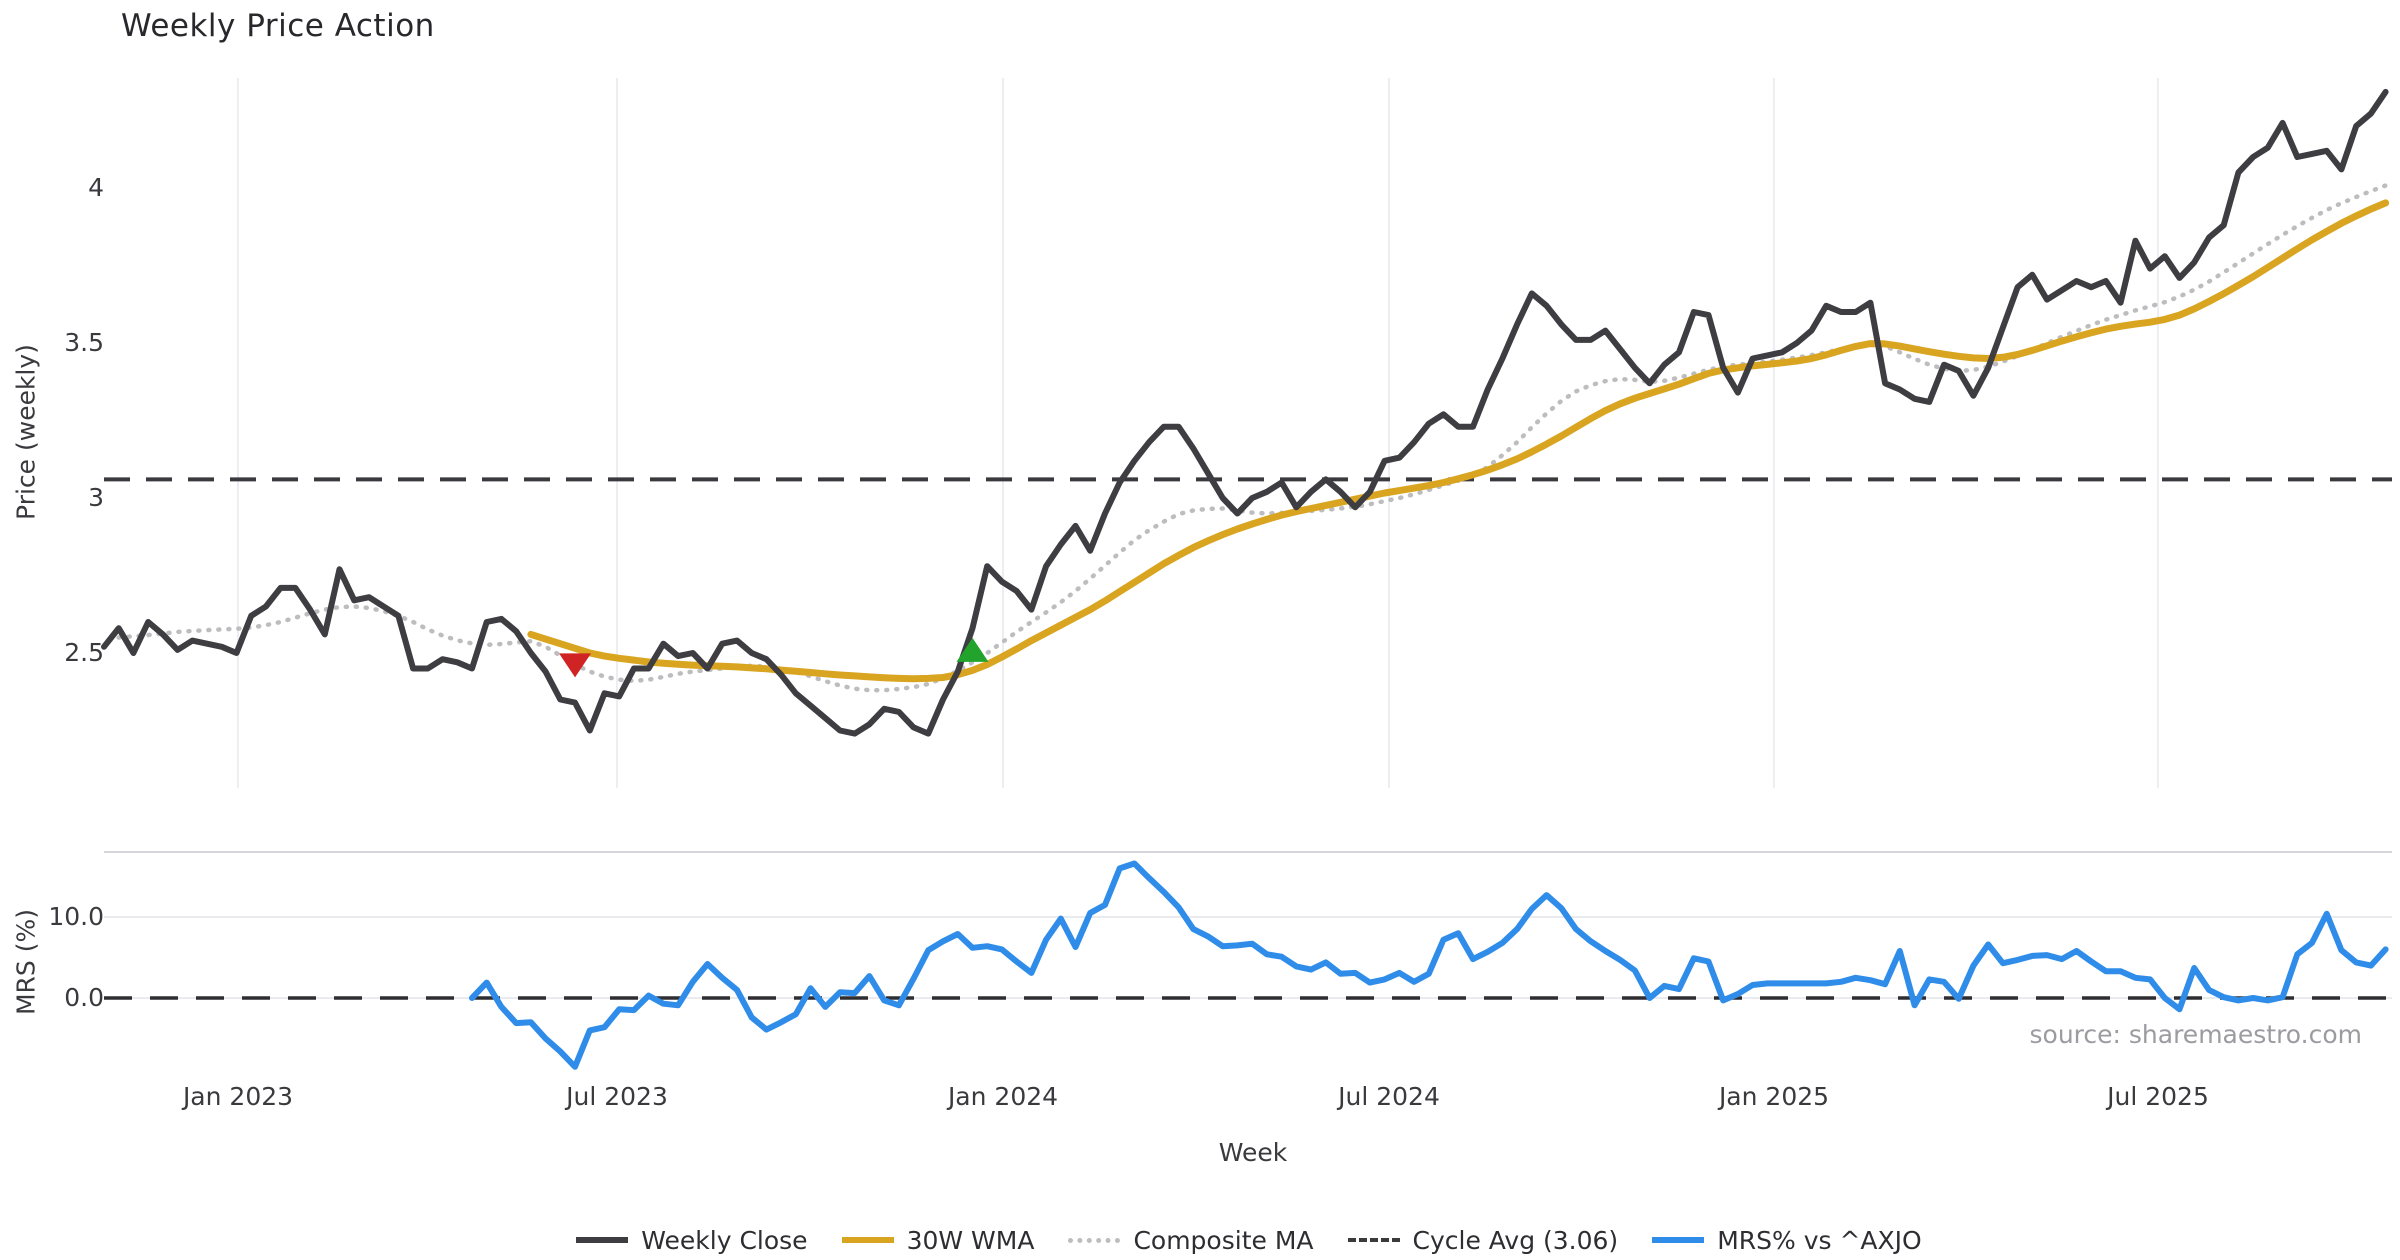 The image size is (2400, 1260). Describe the element at coordinates (1389, 1096) in the screenshot. I see `x-tick-label: Jul 2024` at that location.